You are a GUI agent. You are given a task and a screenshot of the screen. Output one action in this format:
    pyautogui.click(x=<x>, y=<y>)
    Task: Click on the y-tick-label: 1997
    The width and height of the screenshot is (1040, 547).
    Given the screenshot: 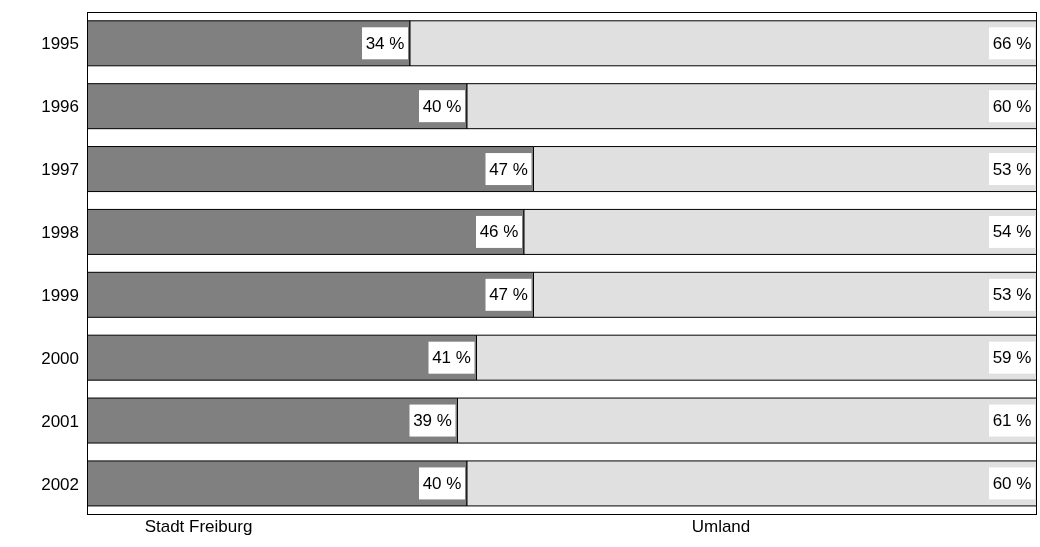 What is the action you would take?
    pyautogui.click(x=60, y=170)
    